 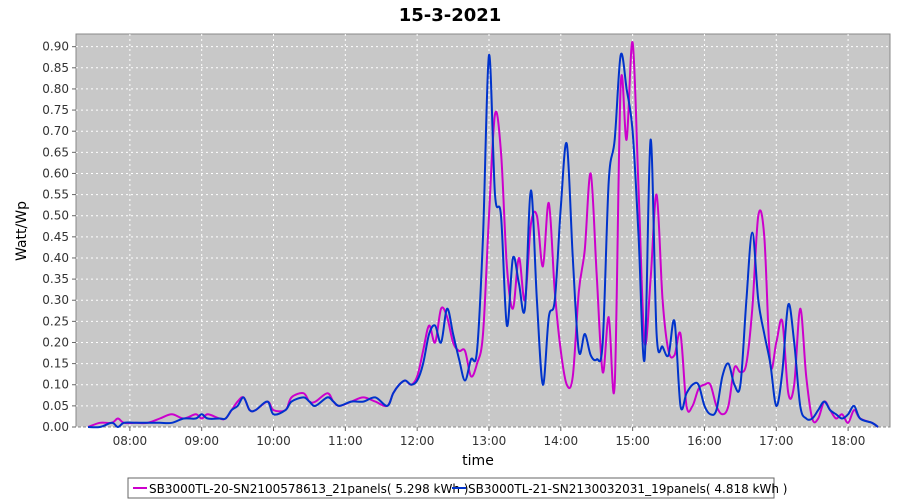 I want to click on x-tick-label: 17:00, so click(x=776, y=441).